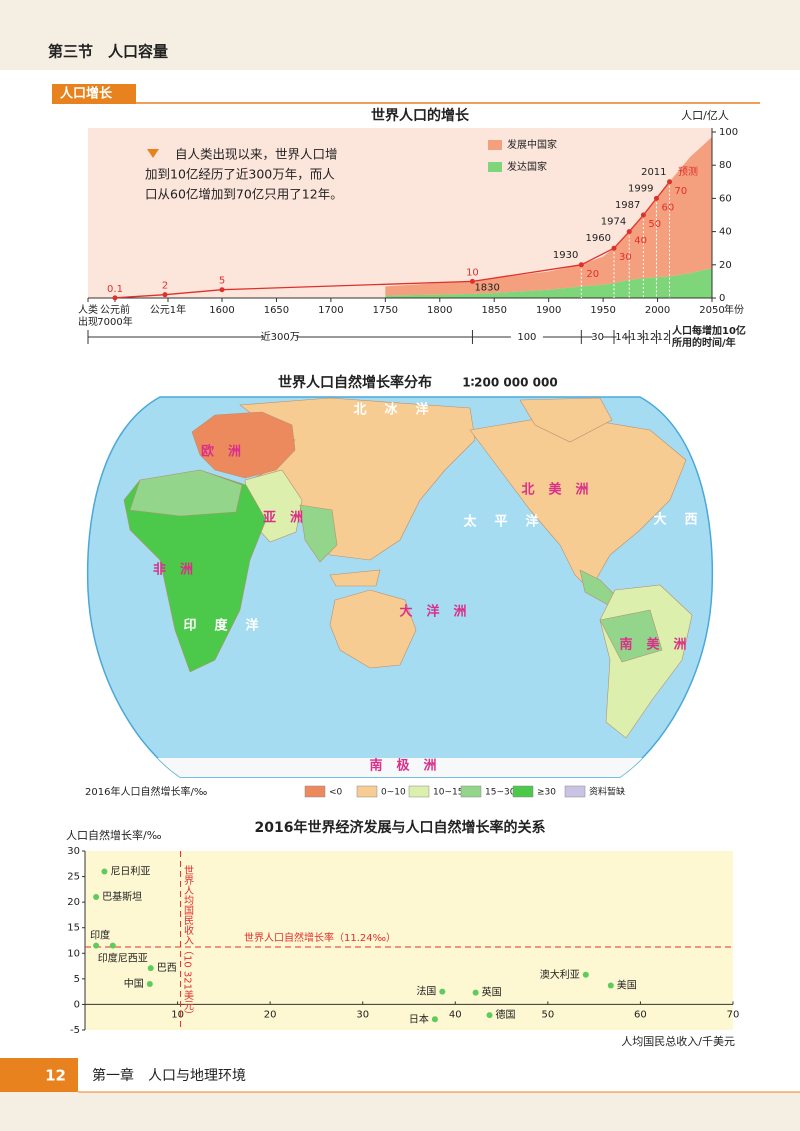  Describe the element at coordinates (73, 928) in the screenshot. I see `y-tick-label: 15` at that location.